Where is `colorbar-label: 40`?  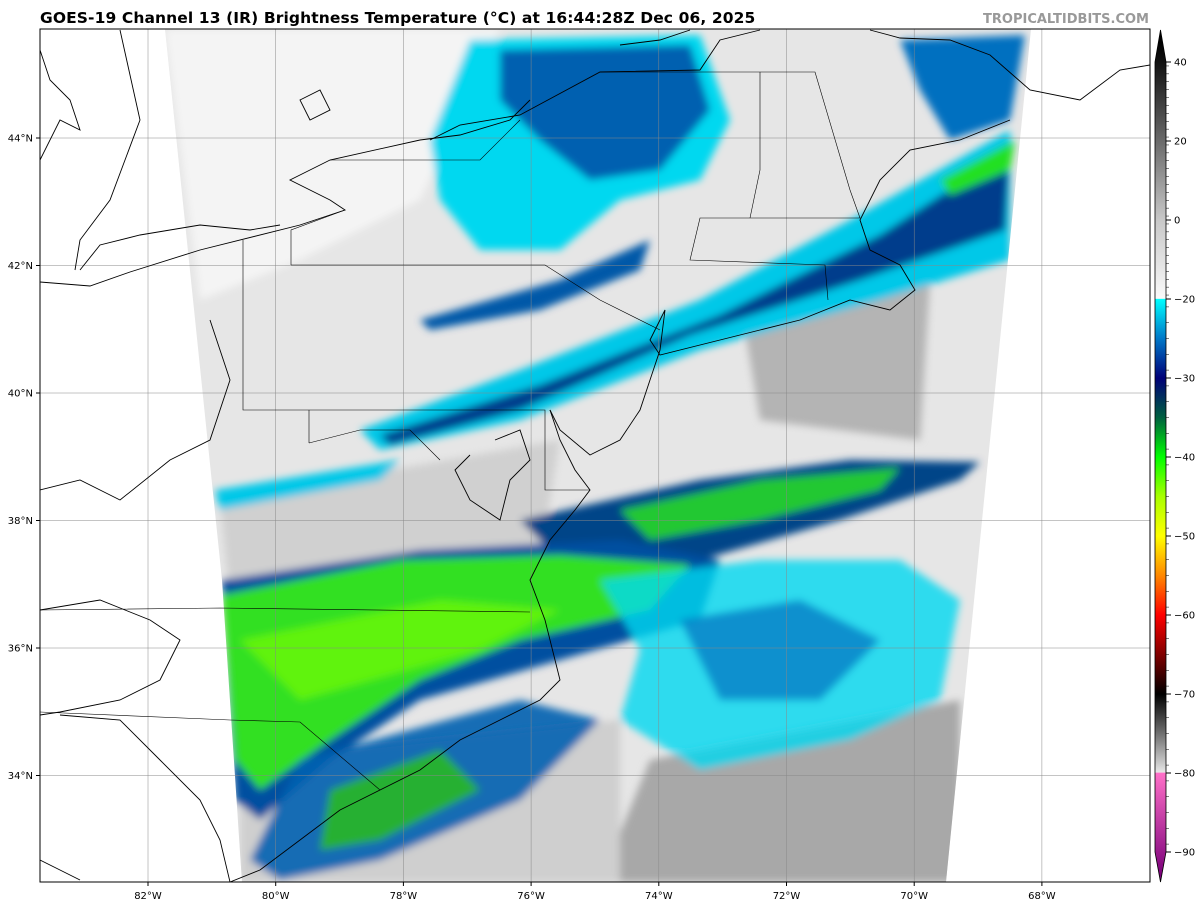 colorbar-label: 40 is located at coordinates (1180, 63).